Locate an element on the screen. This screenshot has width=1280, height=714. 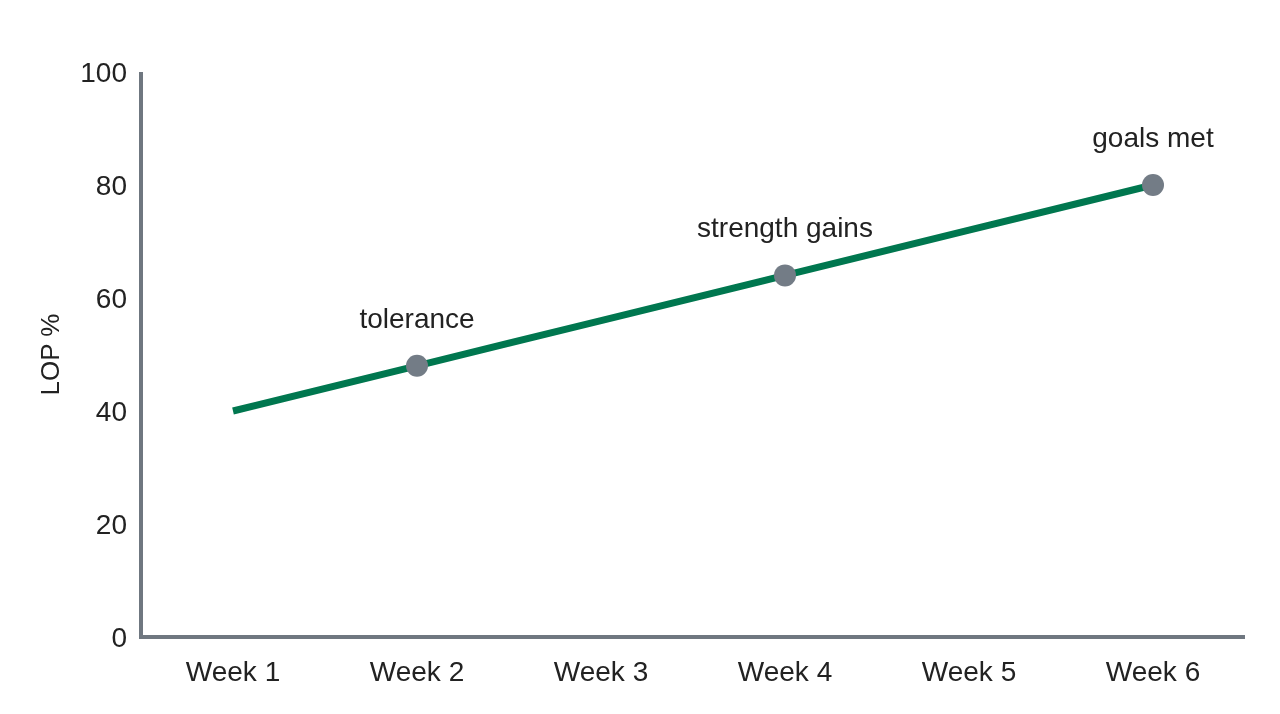
annotation: tolerance is located at coordinates (417, 318).